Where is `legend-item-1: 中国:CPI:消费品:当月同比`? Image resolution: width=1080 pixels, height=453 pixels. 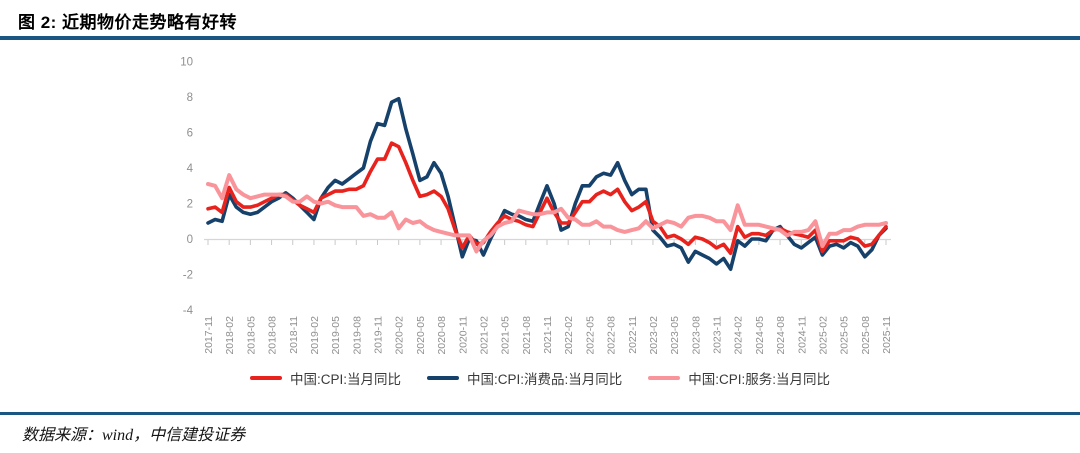
legend-item-1: 中国:CPI:消费品:当月同比 is located at coordinates (524, 378).